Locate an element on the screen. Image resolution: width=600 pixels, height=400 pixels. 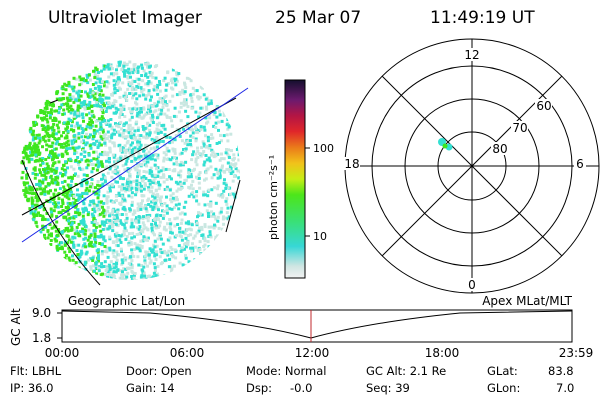
geo-meridian is located at coordinates (61, 222).